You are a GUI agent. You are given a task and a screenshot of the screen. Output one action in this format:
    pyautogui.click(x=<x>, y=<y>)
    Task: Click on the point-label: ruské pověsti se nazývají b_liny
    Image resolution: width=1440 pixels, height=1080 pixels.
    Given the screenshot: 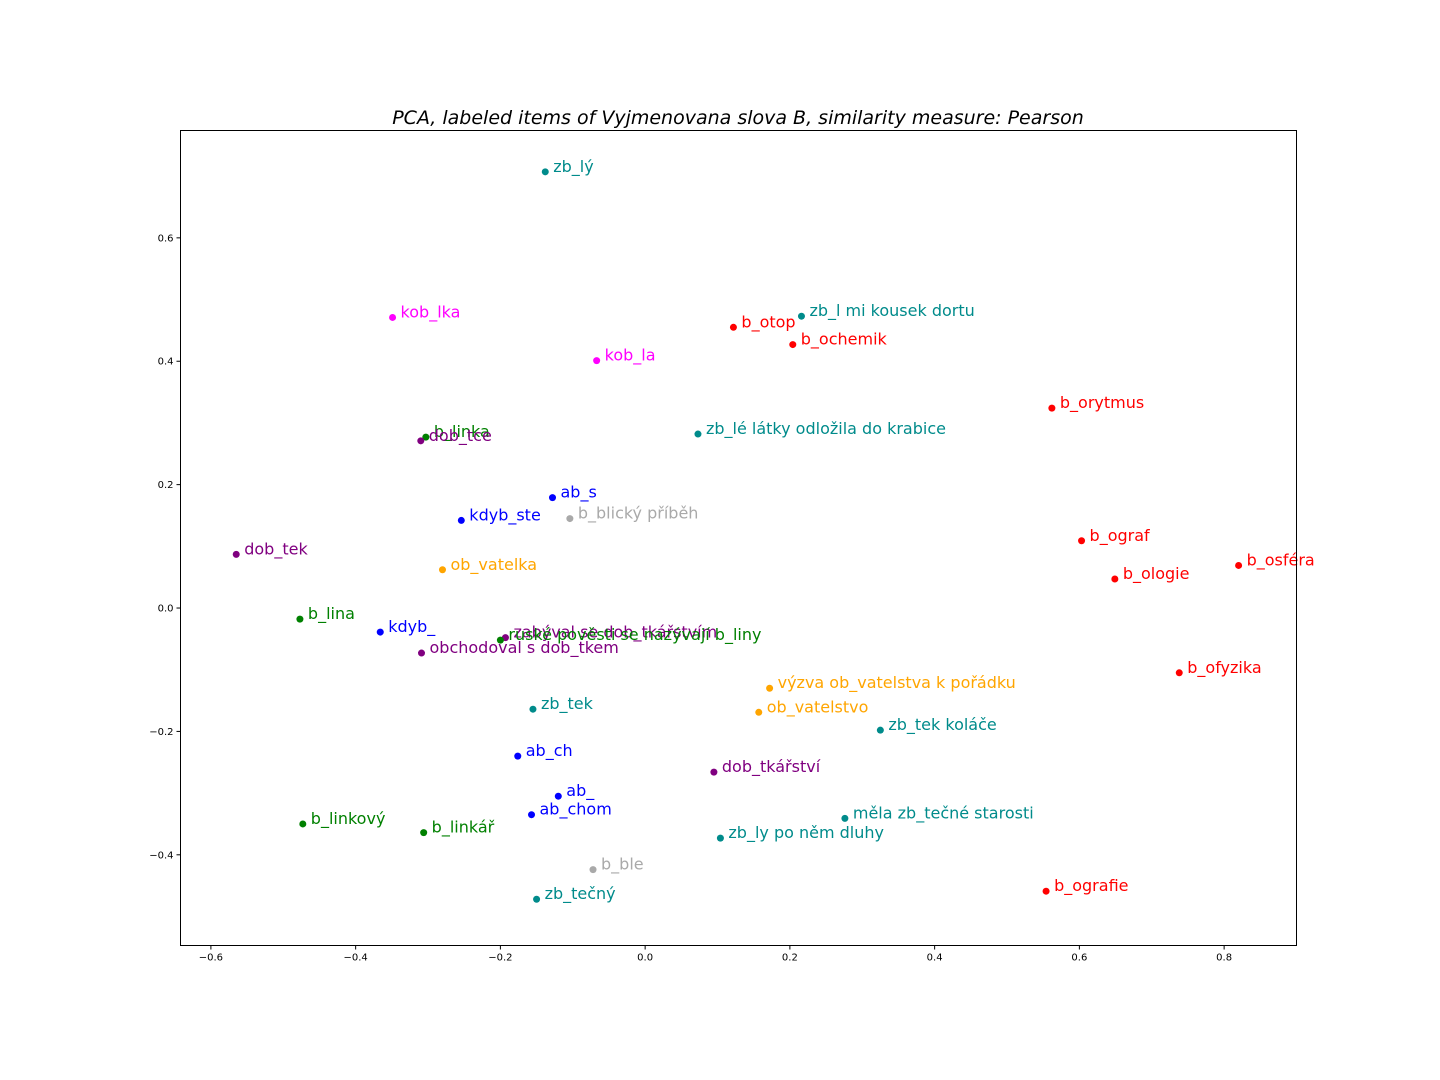 What is the action you would take?
    pyautogui.click(x=634, y=635)
    